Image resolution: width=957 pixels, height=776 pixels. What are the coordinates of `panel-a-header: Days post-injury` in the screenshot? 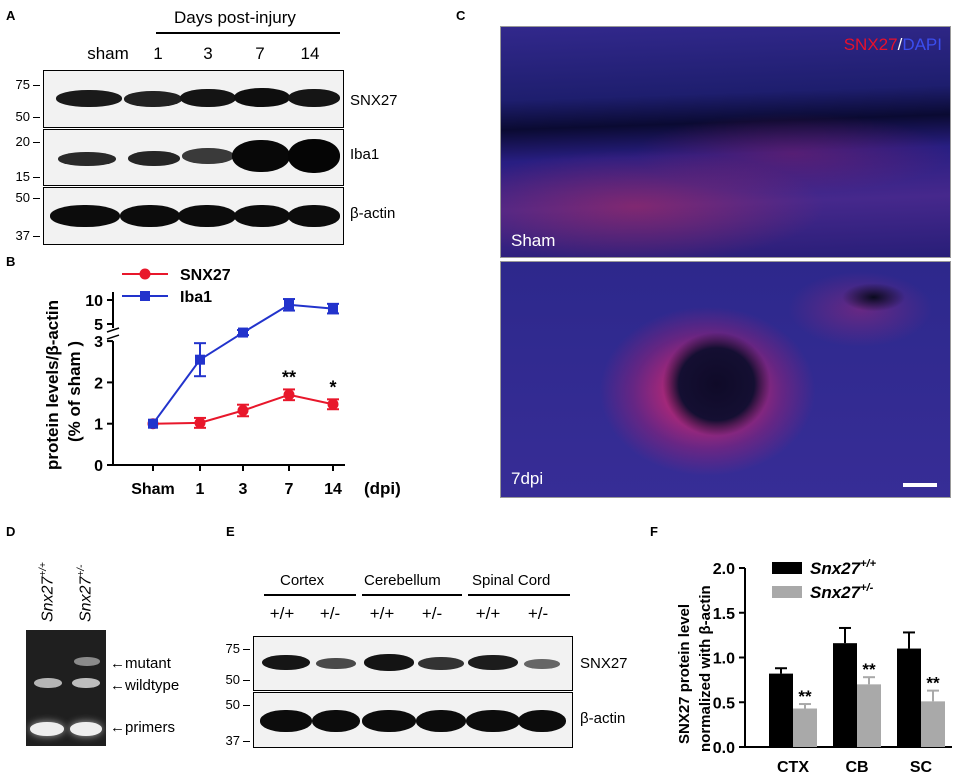 It's located at (235, 17).